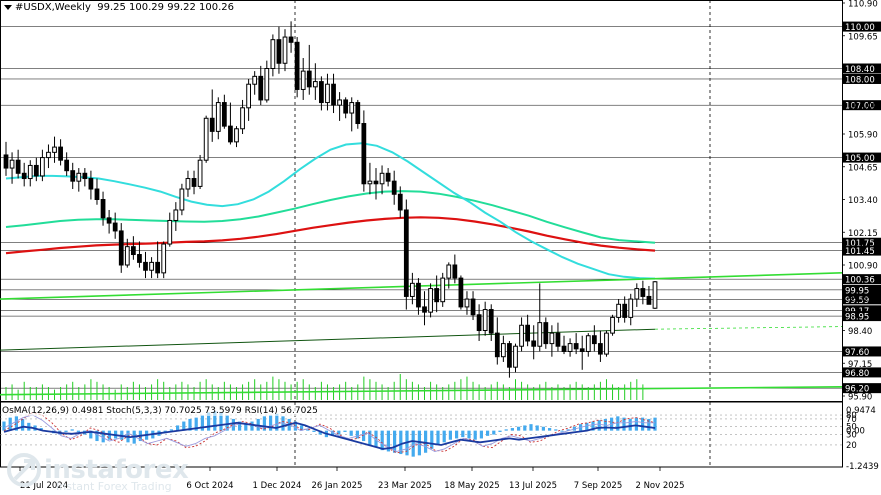  What do you see at coordinates (861, 411) in the screenshot?
I see `ind-tick-label-0: 0.9474` at bounding box center [861, 411].